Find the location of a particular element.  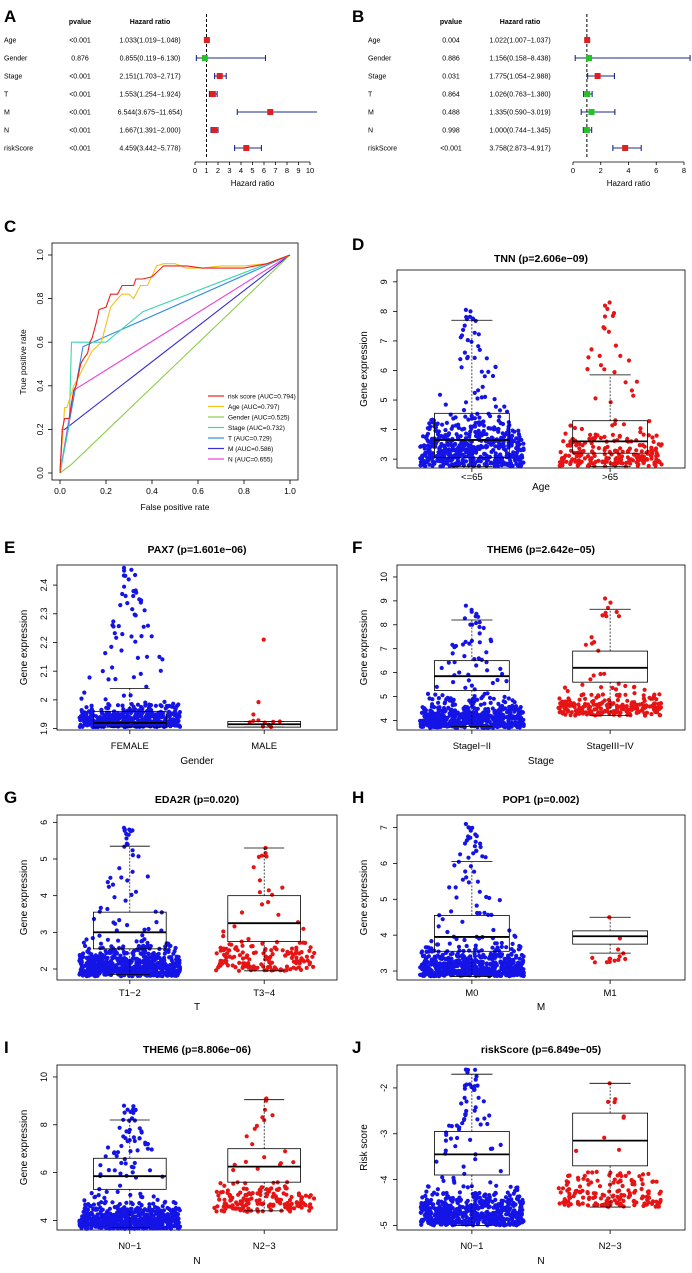

row-label: N is located at coordinates (370, 131).